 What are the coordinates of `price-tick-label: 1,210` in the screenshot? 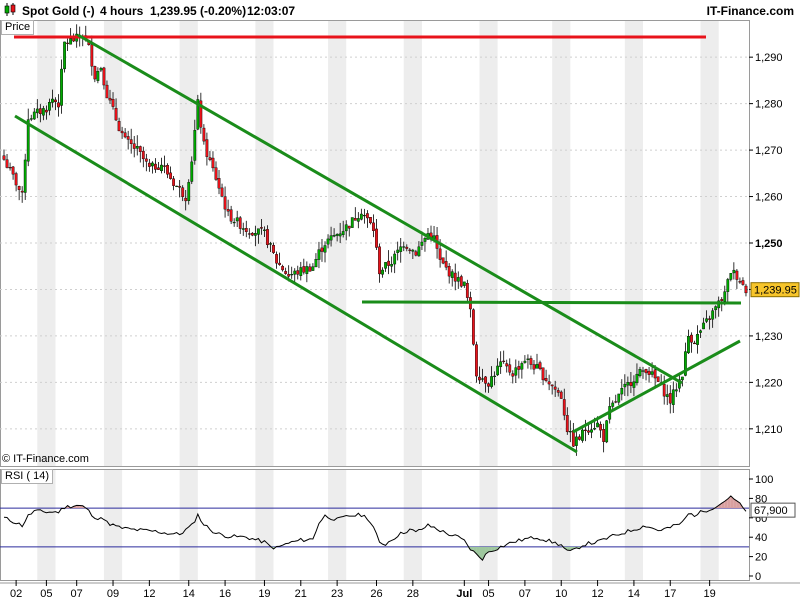 It's located at (769, 430).